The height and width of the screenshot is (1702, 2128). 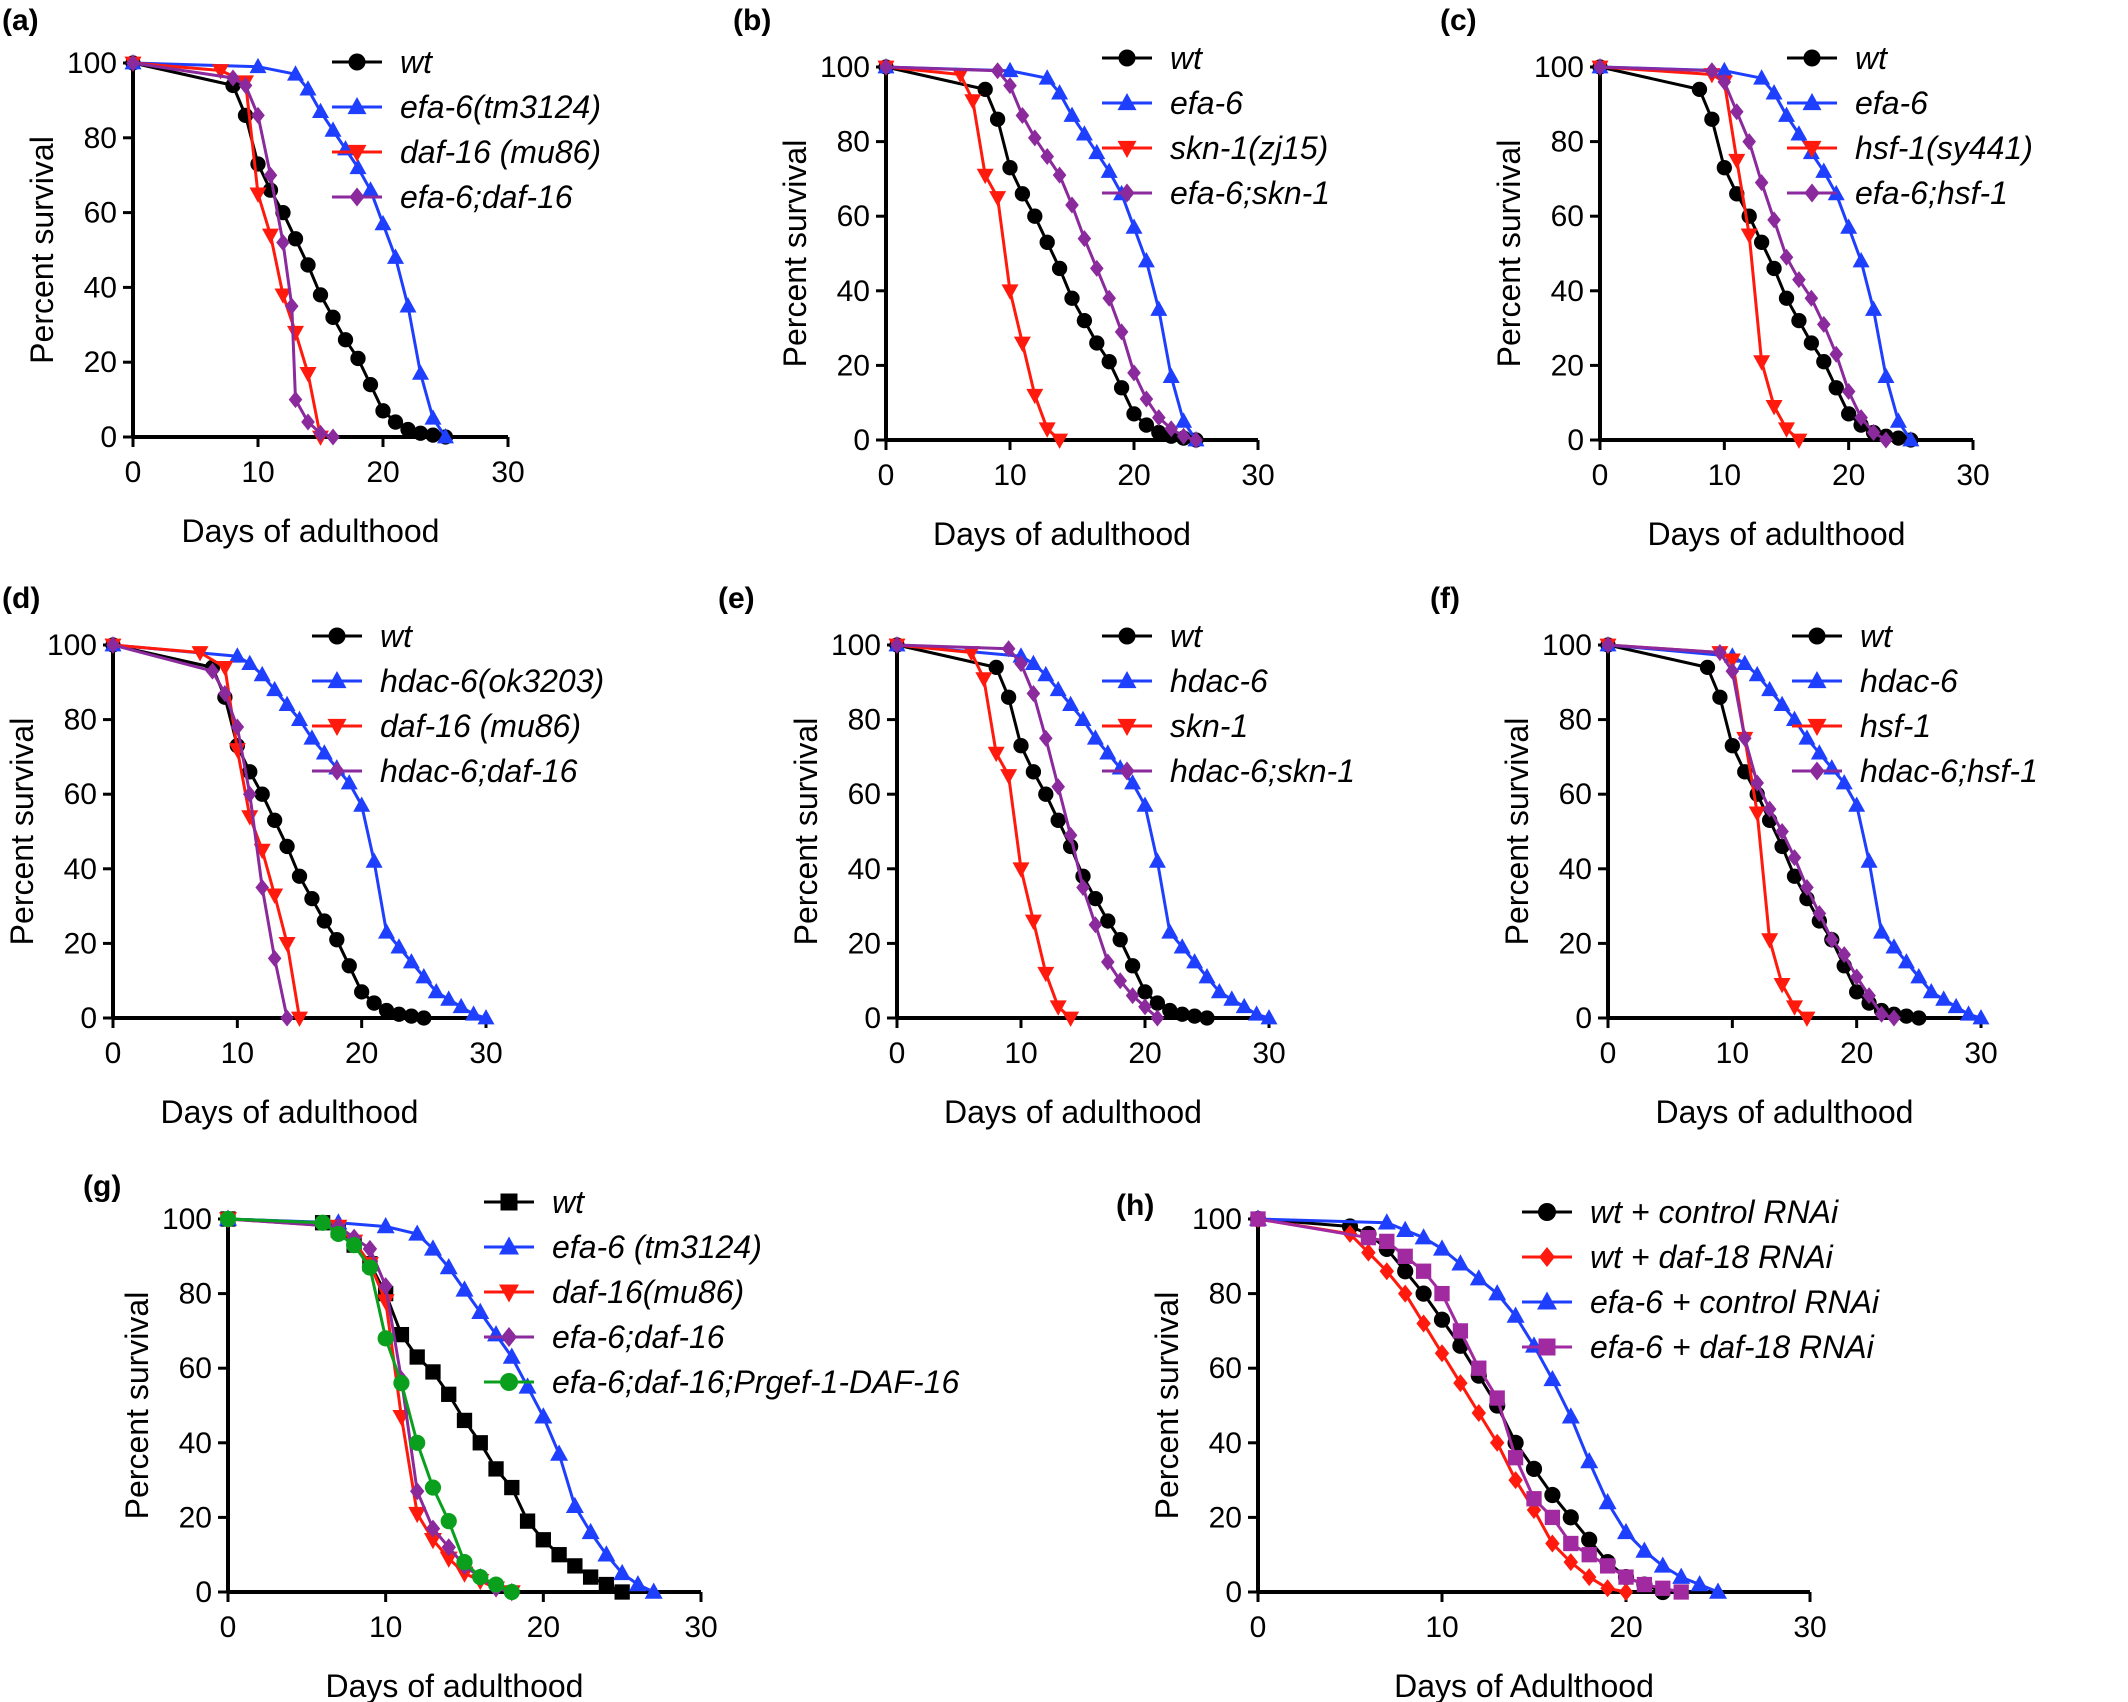 What do you see at coordinates (80, 869) in the screenshot?
I see `y-tick-label: 40` at bounding box center [80, 869].